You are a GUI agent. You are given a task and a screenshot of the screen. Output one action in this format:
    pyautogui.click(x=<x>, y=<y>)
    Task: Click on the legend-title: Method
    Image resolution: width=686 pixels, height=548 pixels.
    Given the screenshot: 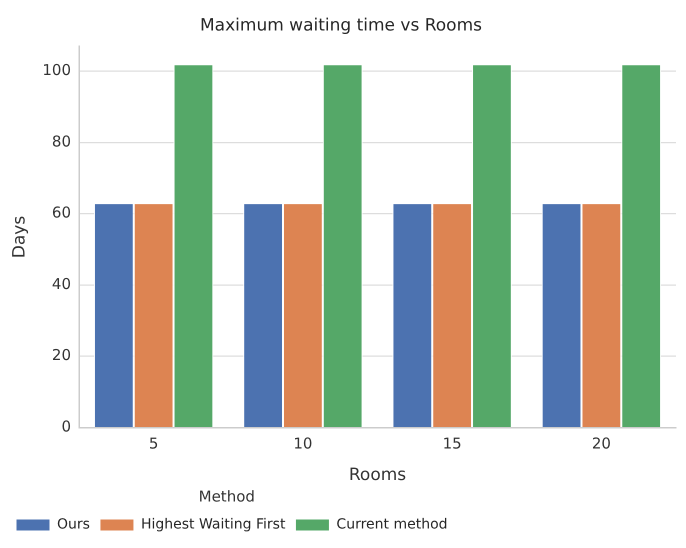 What is the action you would take?
    pyautogui.click(x=226, y=496)
    